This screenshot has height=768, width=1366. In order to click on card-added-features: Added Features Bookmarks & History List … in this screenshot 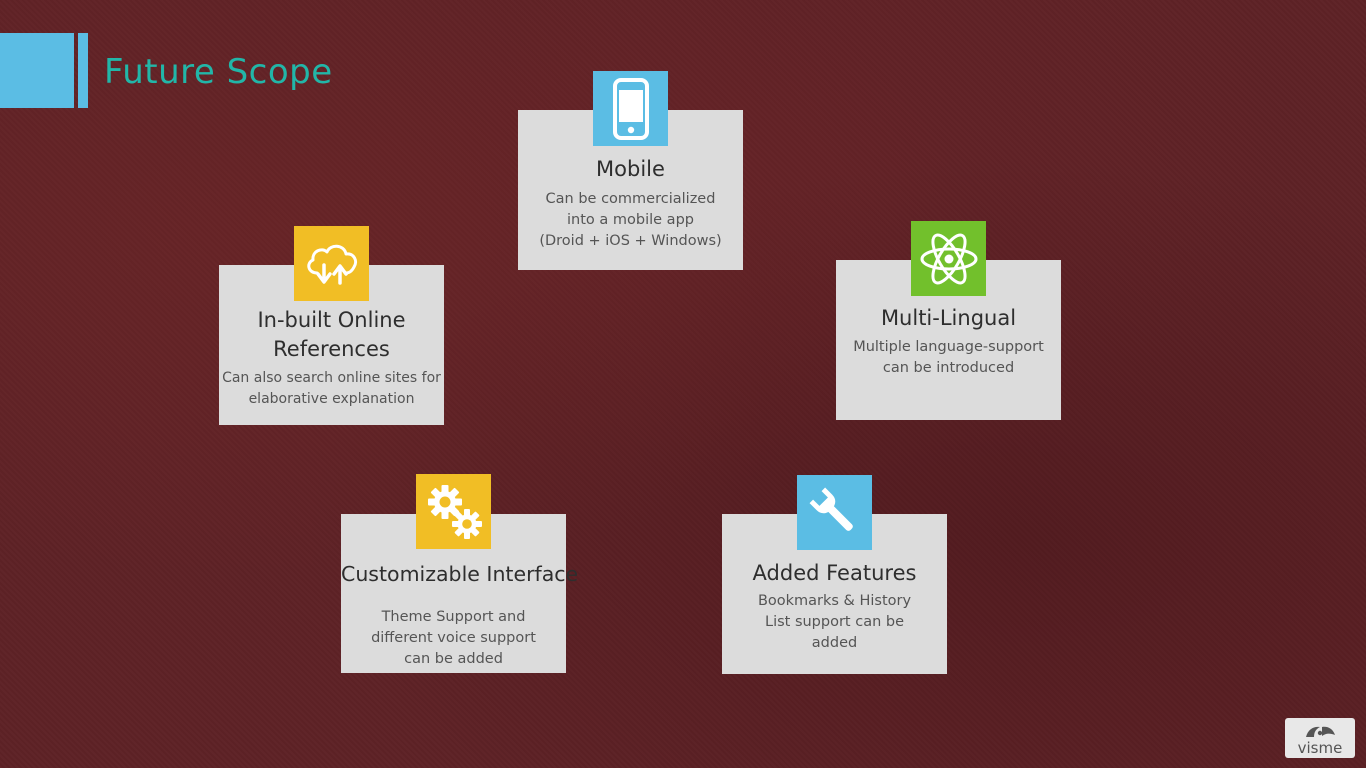, I will do `click(834, 594)`.